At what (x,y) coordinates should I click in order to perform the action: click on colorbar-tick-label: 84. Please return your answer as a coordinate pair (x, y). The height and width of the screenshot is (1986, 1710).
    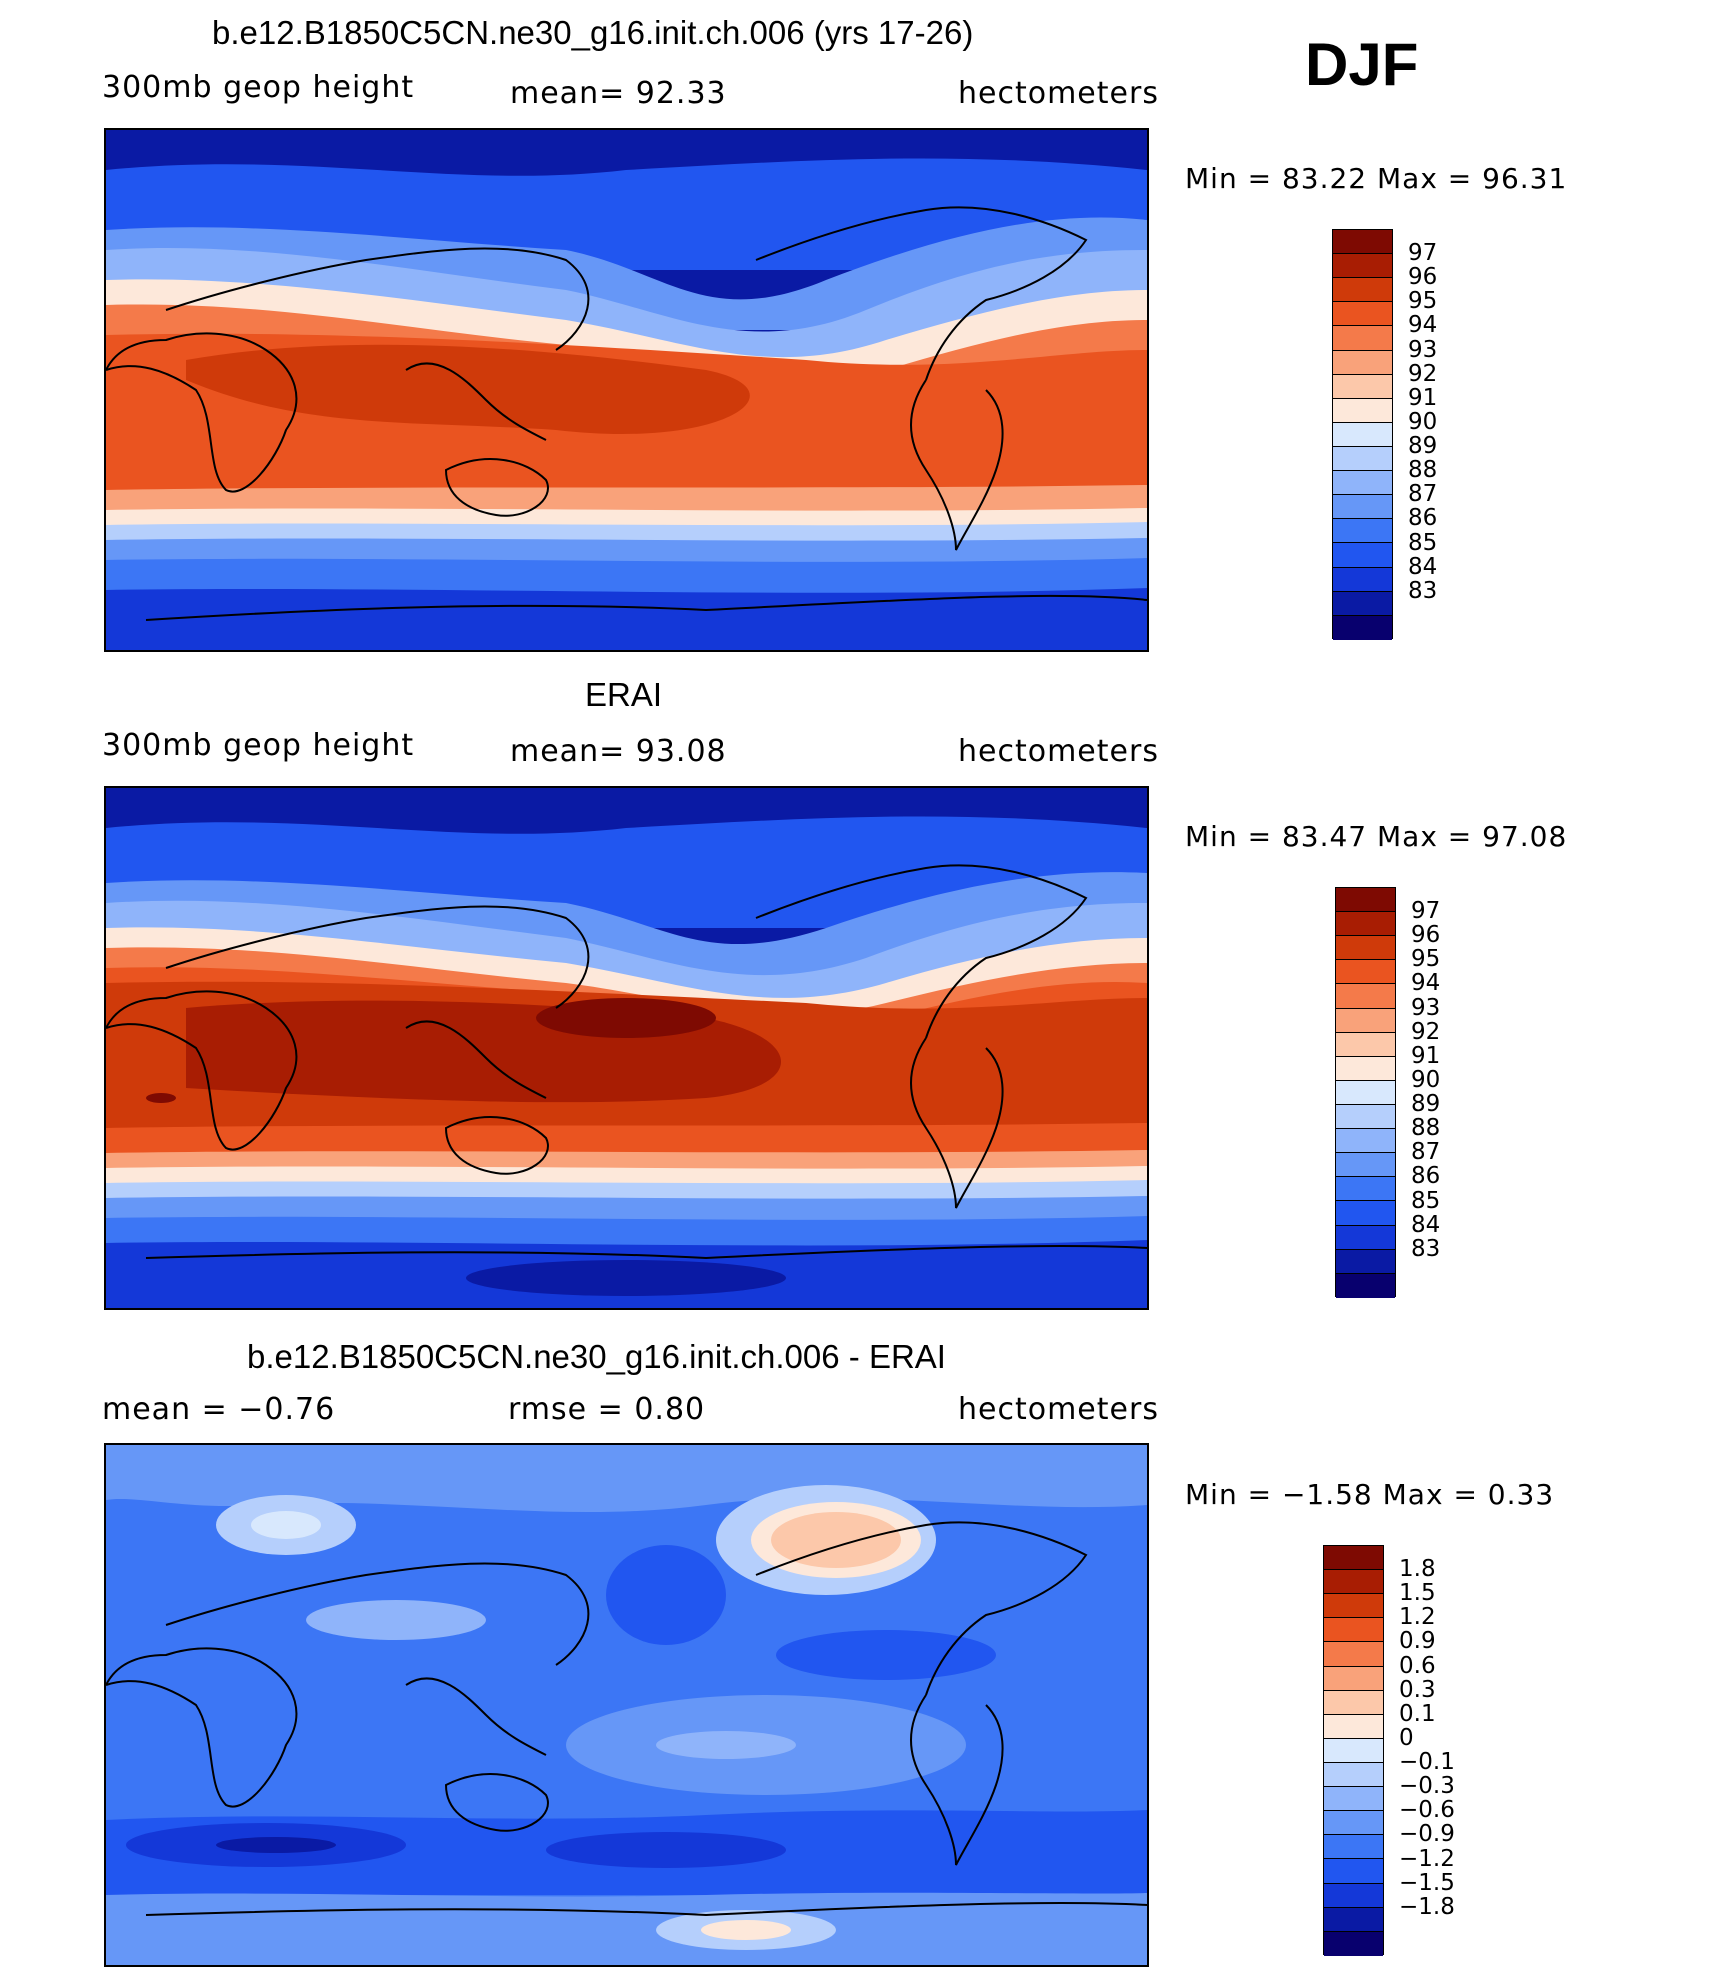
    Looking at the image, I should click on (1426, 1224).